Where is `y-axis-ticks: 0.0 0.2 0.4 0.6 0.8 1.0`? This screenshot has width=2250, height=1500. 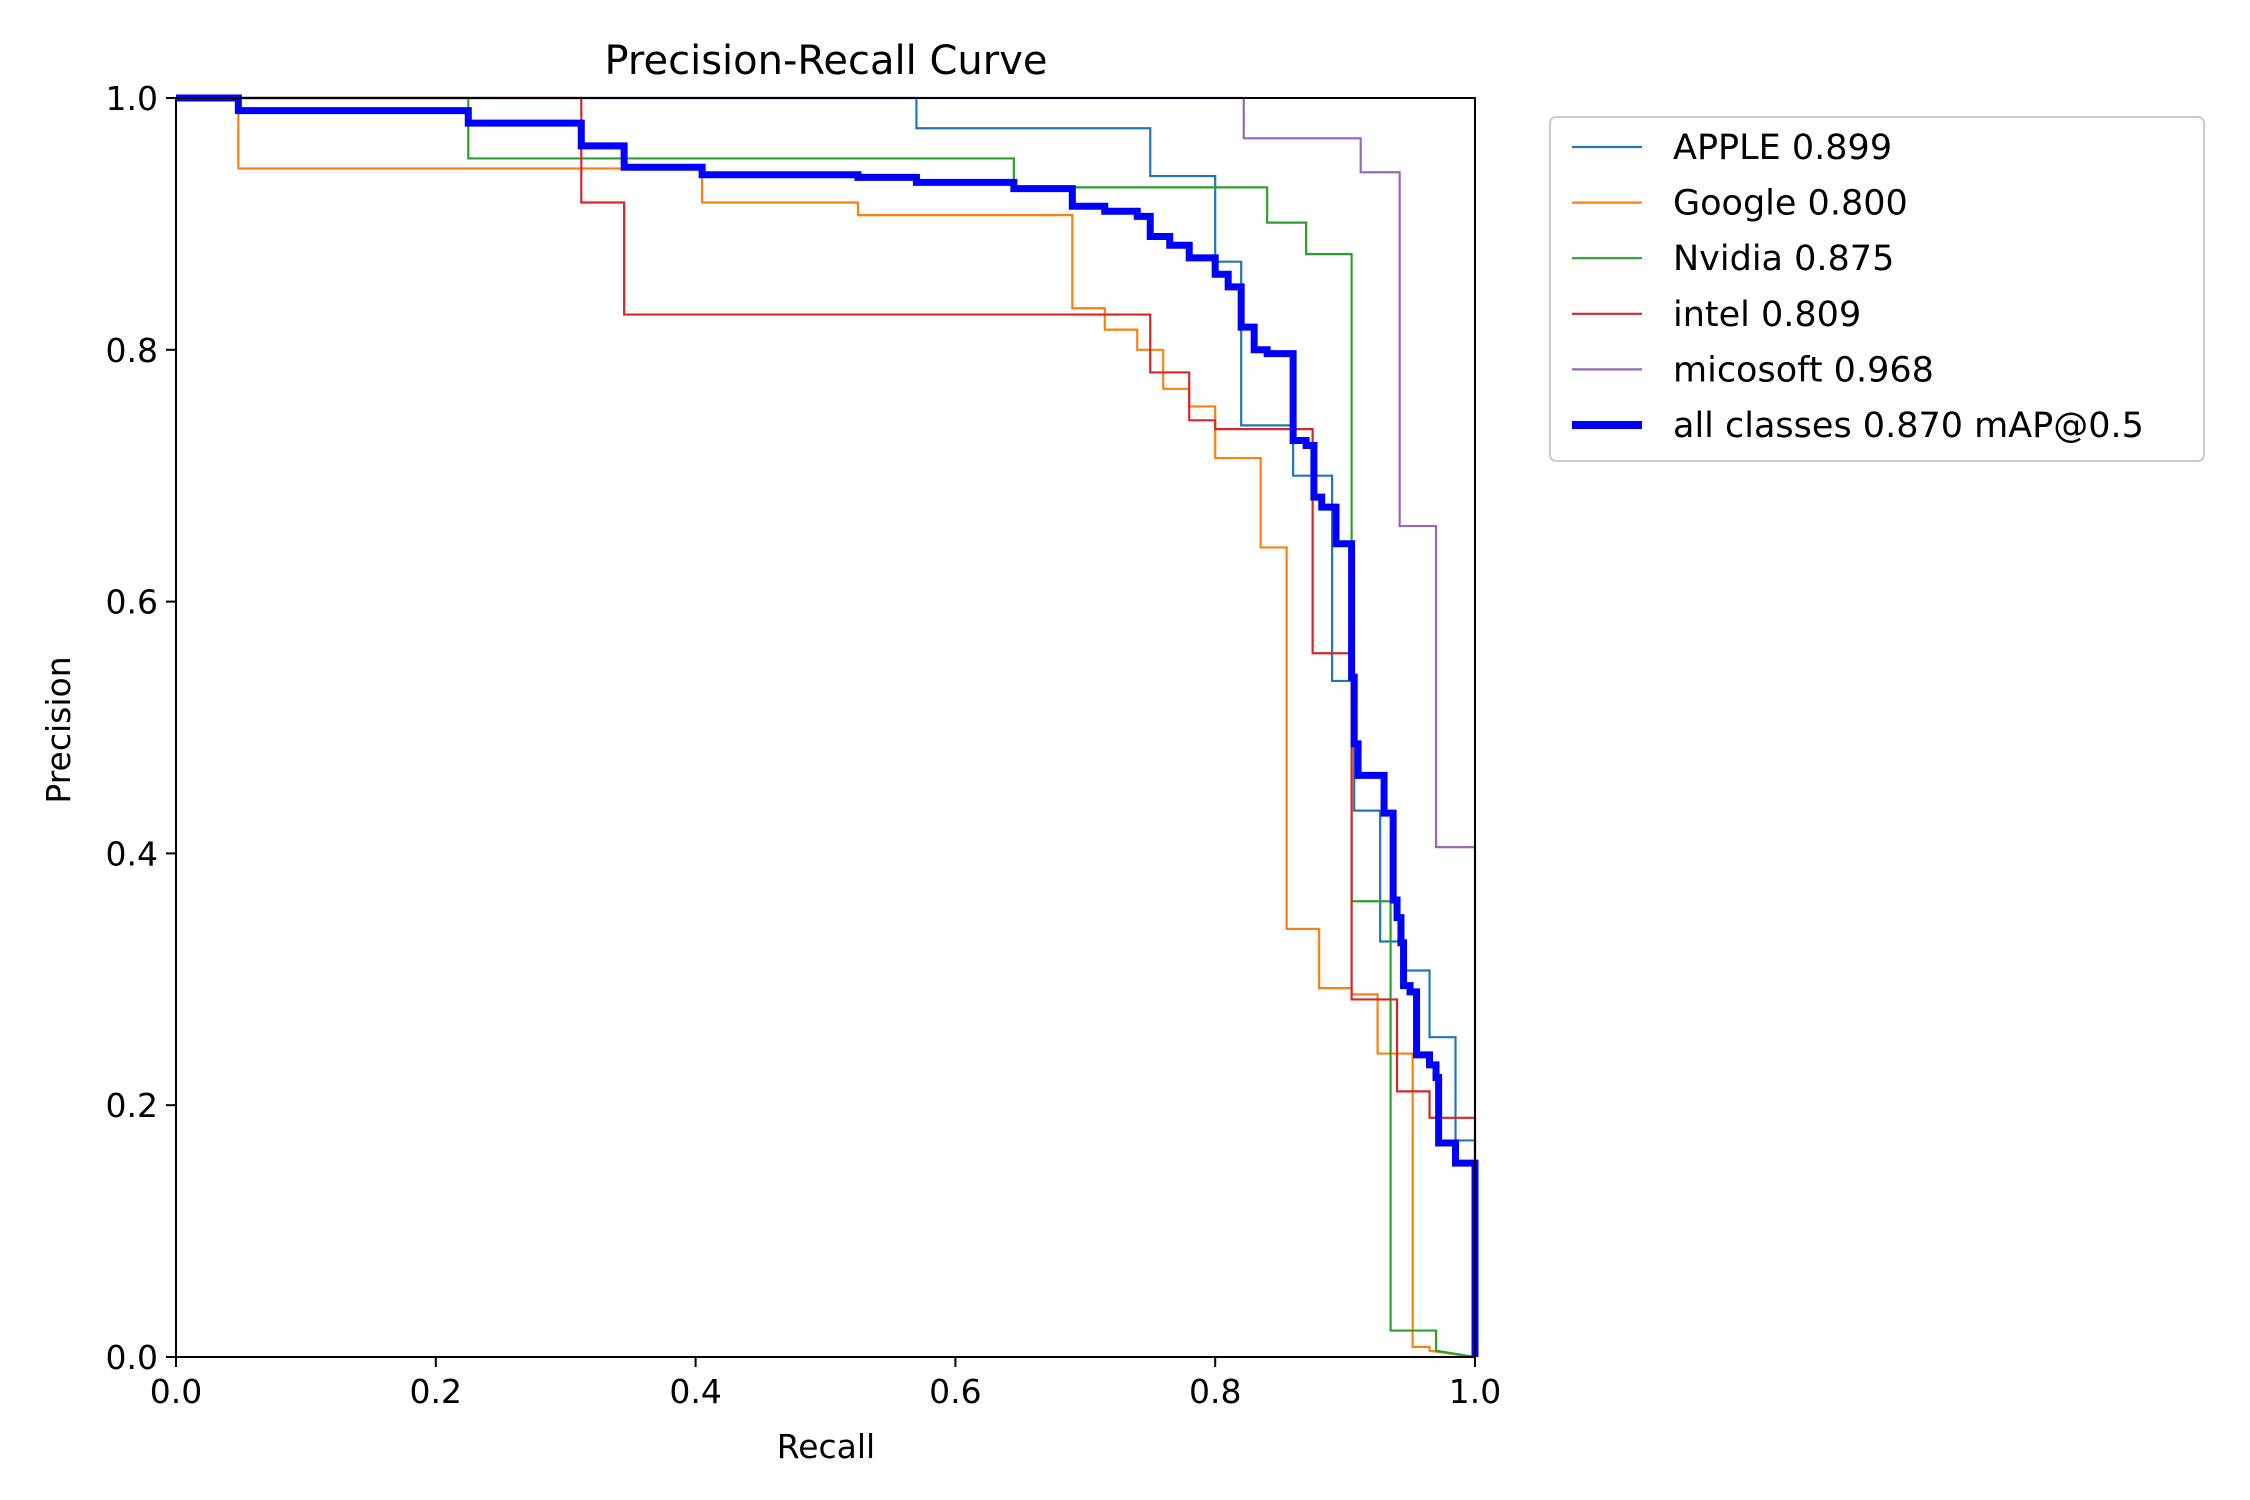 y-axis-ticks: 0.0 0.2 0.4 0.6 0.8 1.0 is located at coordinates (141, 728).